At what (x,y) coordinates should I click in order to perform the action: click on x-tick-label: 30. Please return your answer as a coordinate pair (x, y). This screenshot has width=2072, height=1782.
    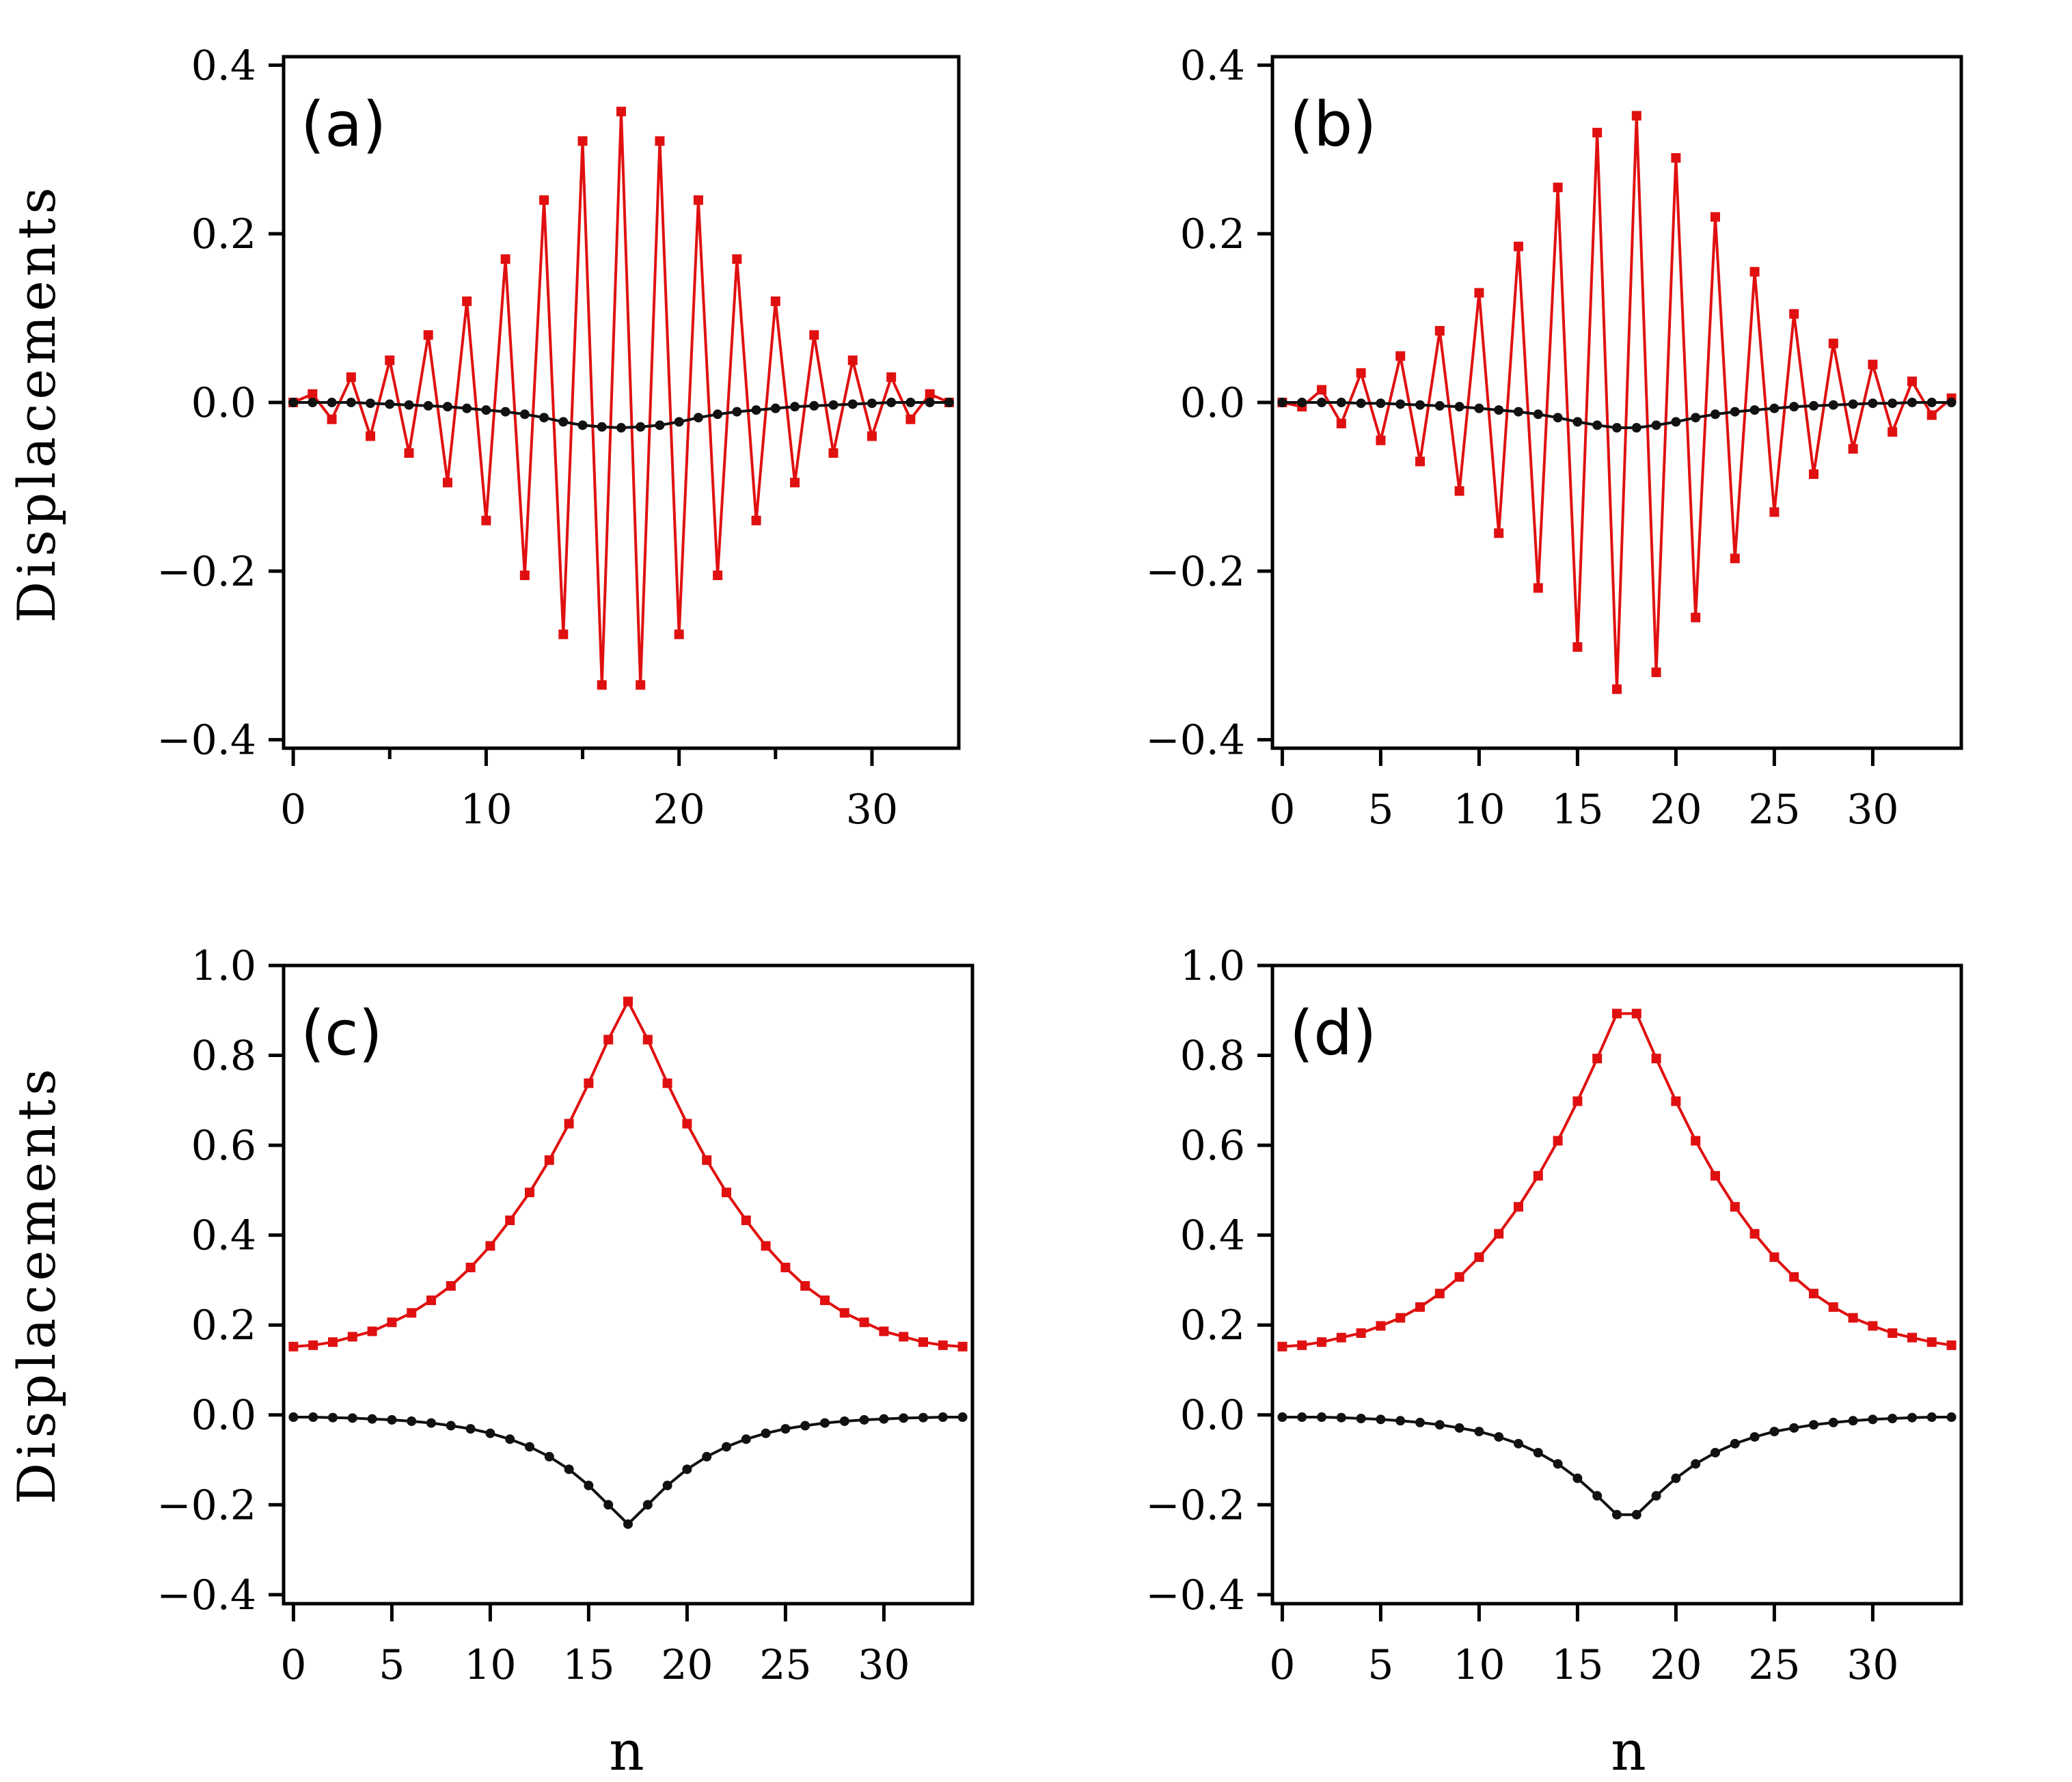
    Looking at the image, I should click on (1872, 810).